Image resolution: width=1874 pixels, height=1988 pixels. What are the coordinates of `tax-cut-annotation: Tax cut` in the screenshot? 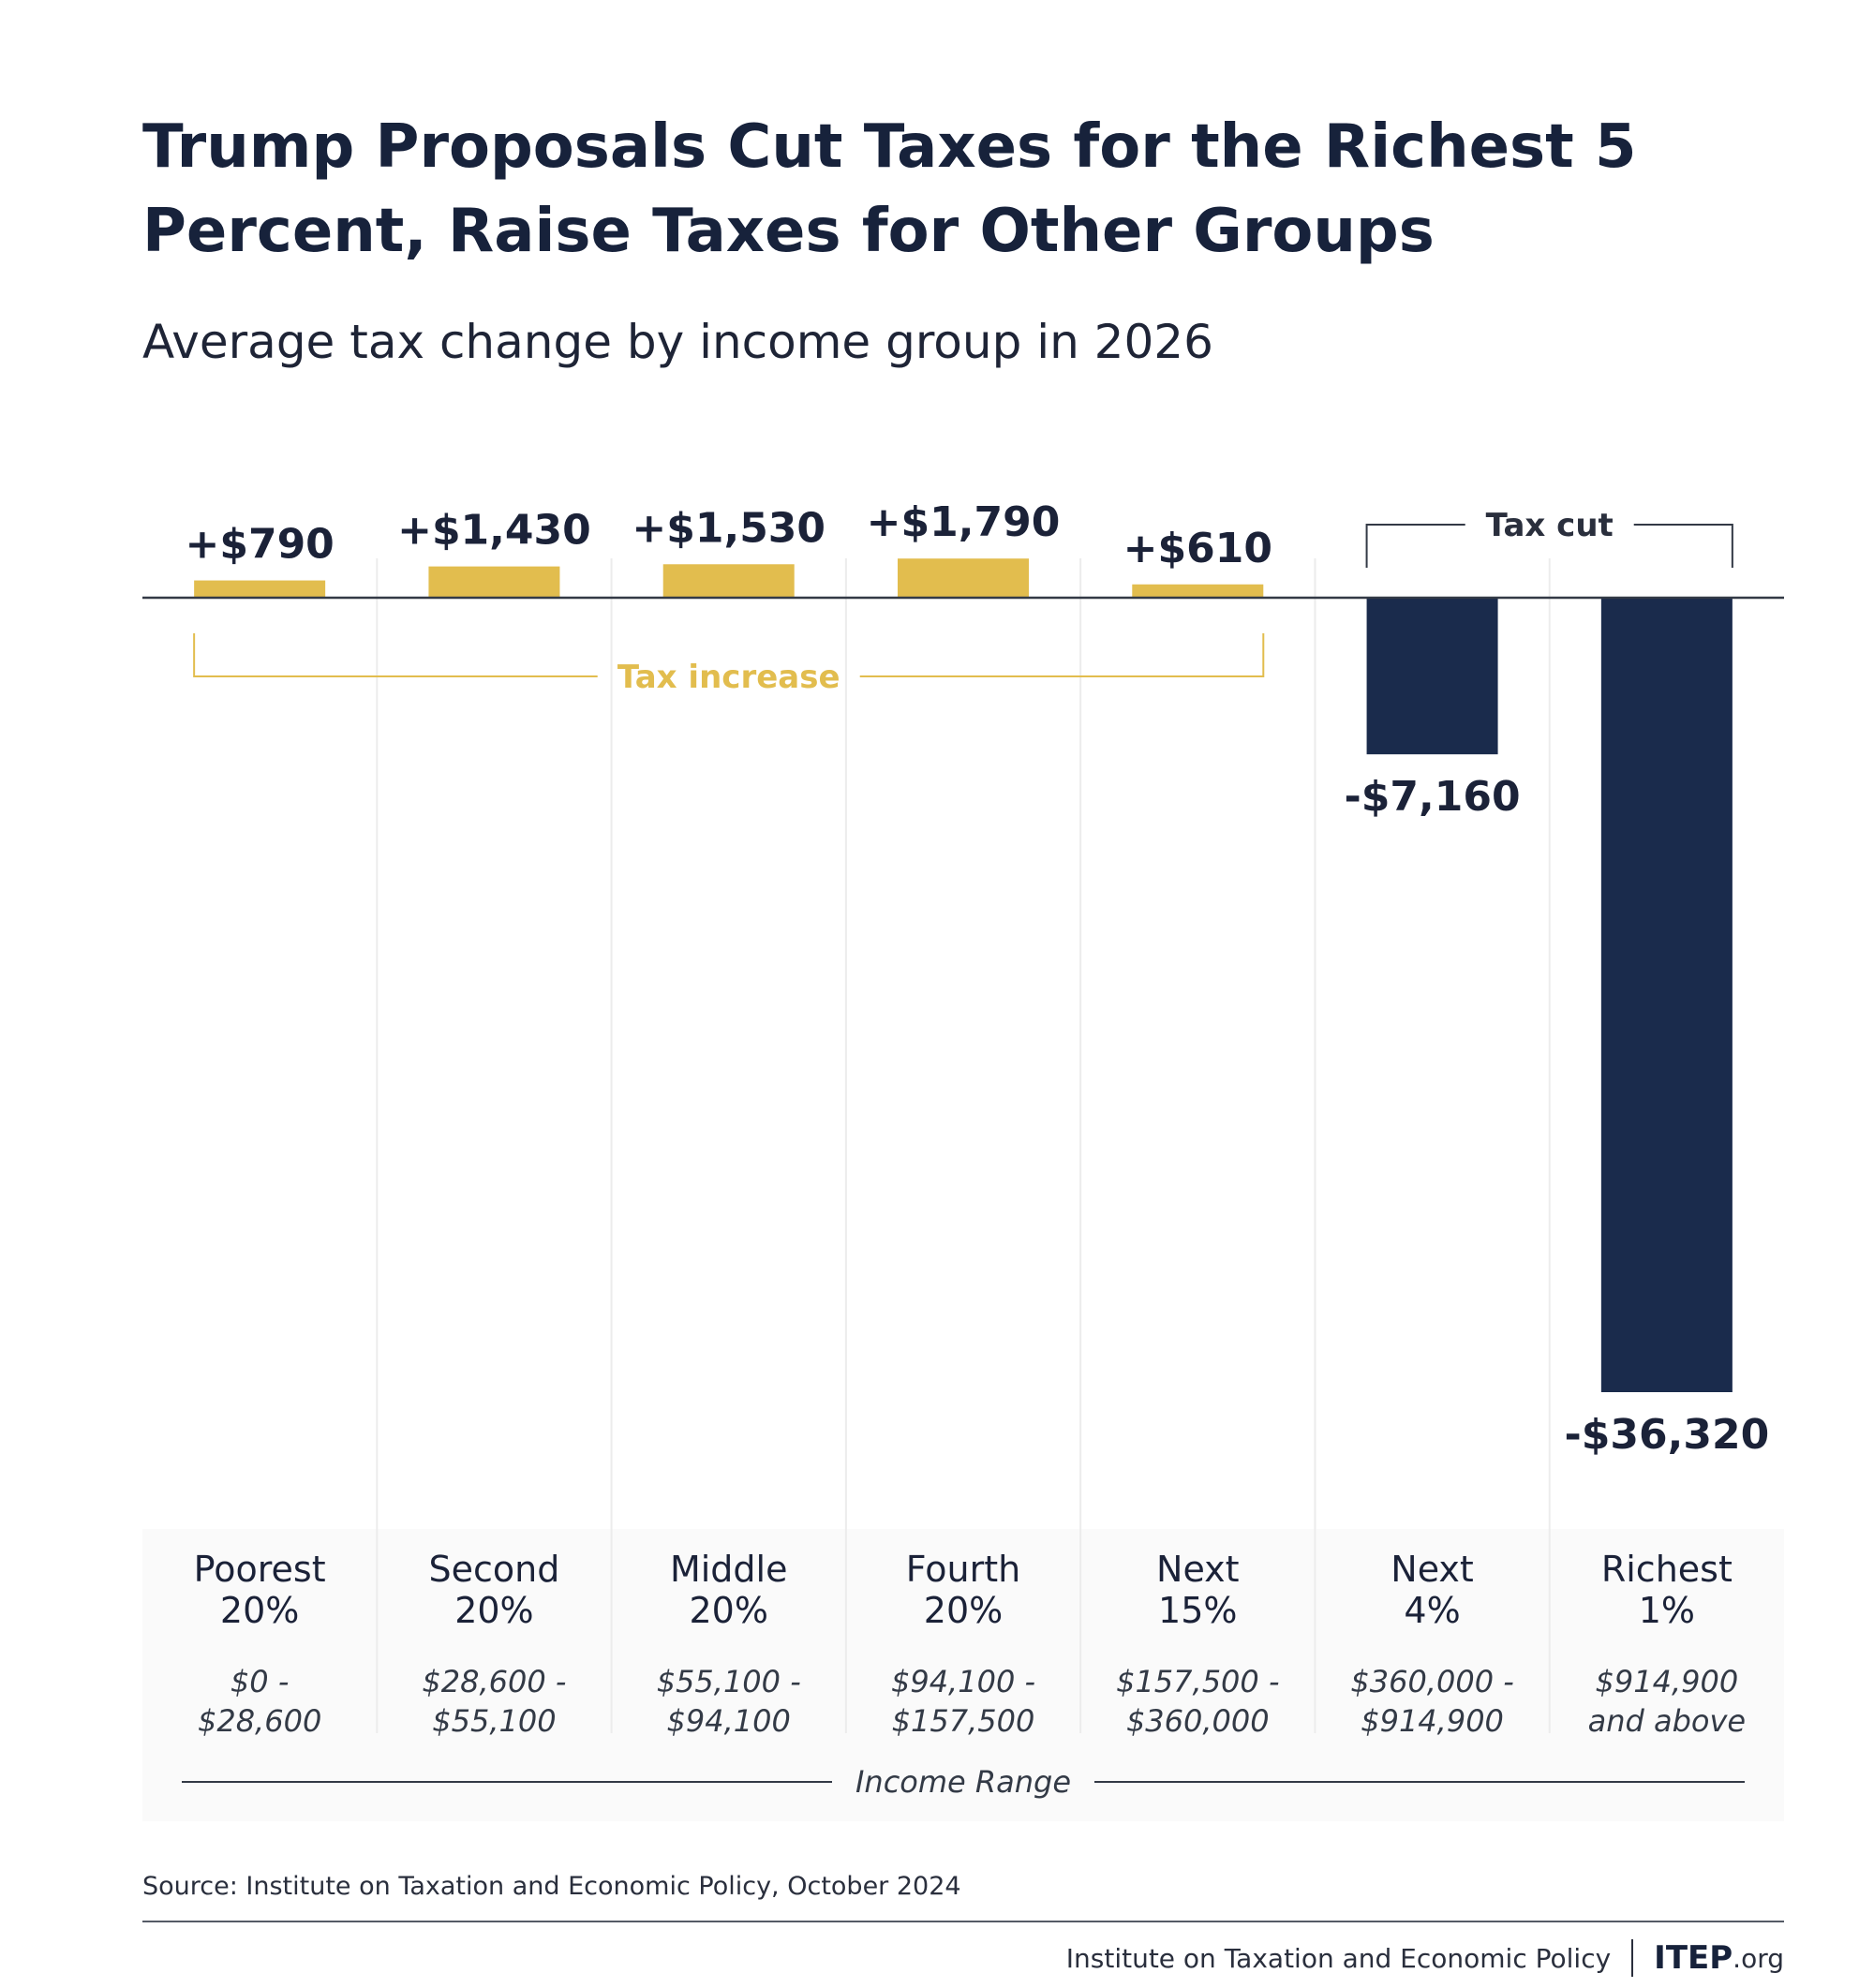 It's located at (1550, 525).